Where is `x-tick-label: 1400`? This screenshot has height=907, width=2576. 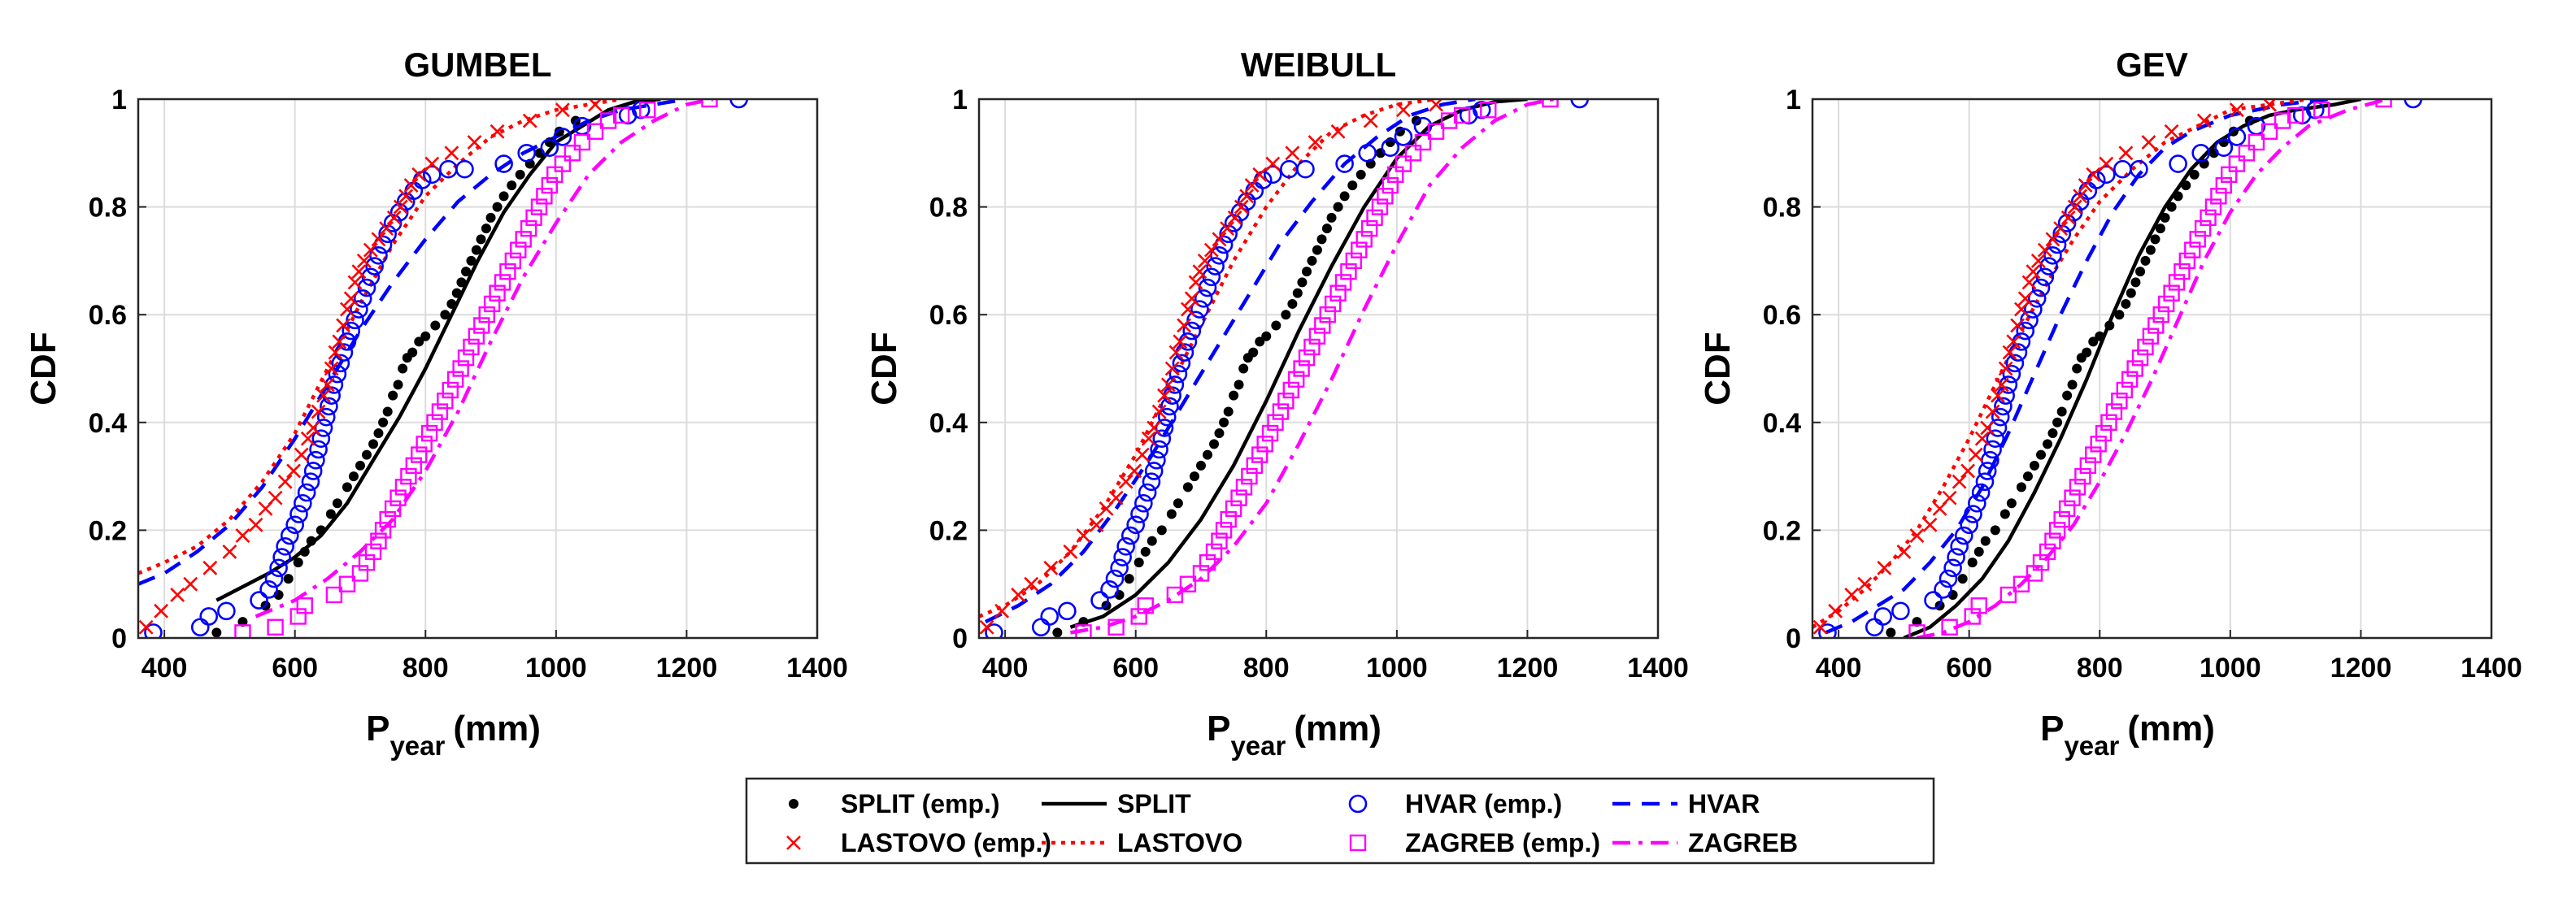
x-tick-label: 1400 is located at coordinates (1658, 668).